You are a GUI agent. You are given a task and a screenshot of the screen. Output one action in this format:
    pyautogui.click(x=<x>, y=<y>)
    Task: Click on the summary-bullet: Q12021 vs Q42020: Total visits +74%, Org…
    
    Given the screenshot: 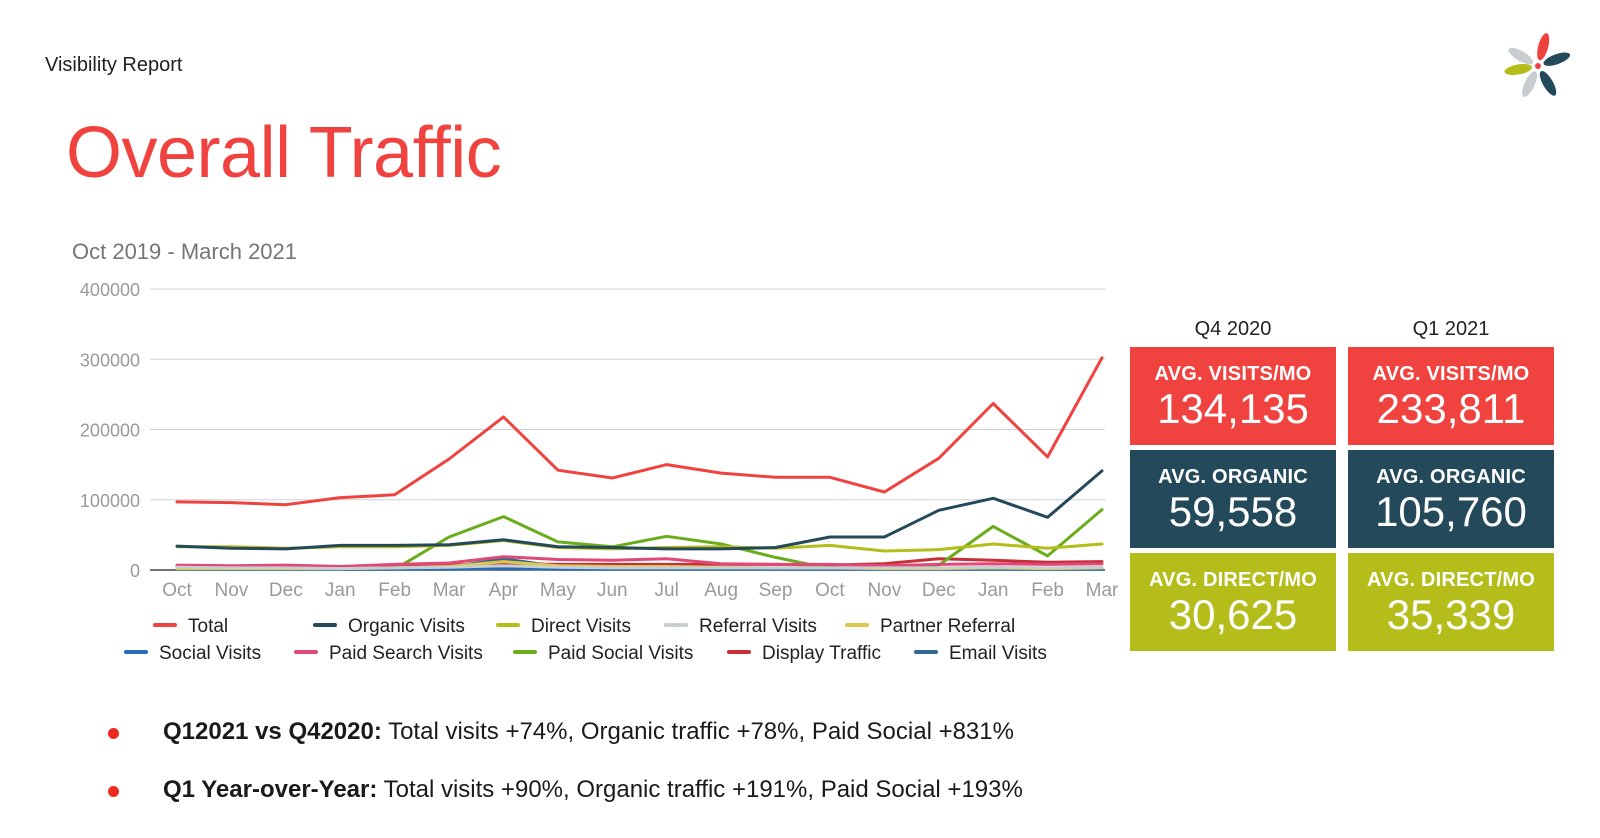 What is the action you would take?
    pyautogui.click(x=658, y=741)
    